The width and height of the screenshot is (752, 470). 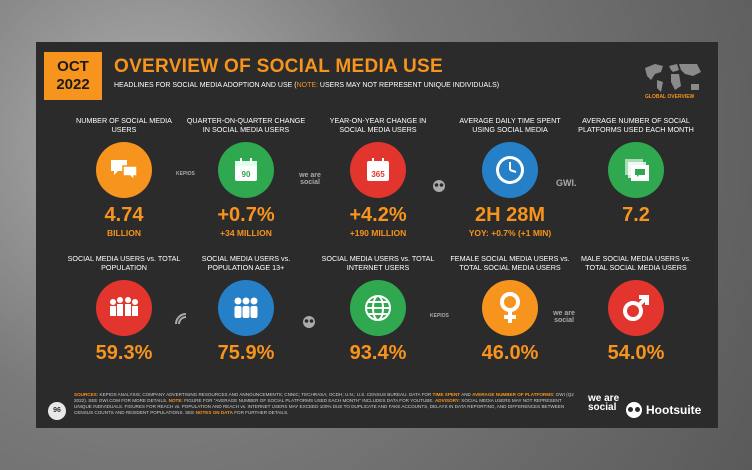 What do you see at coordinates (124, 353) in the screenshot?
I see `stat-value: 59.3%` at bounding box center [124, 353].